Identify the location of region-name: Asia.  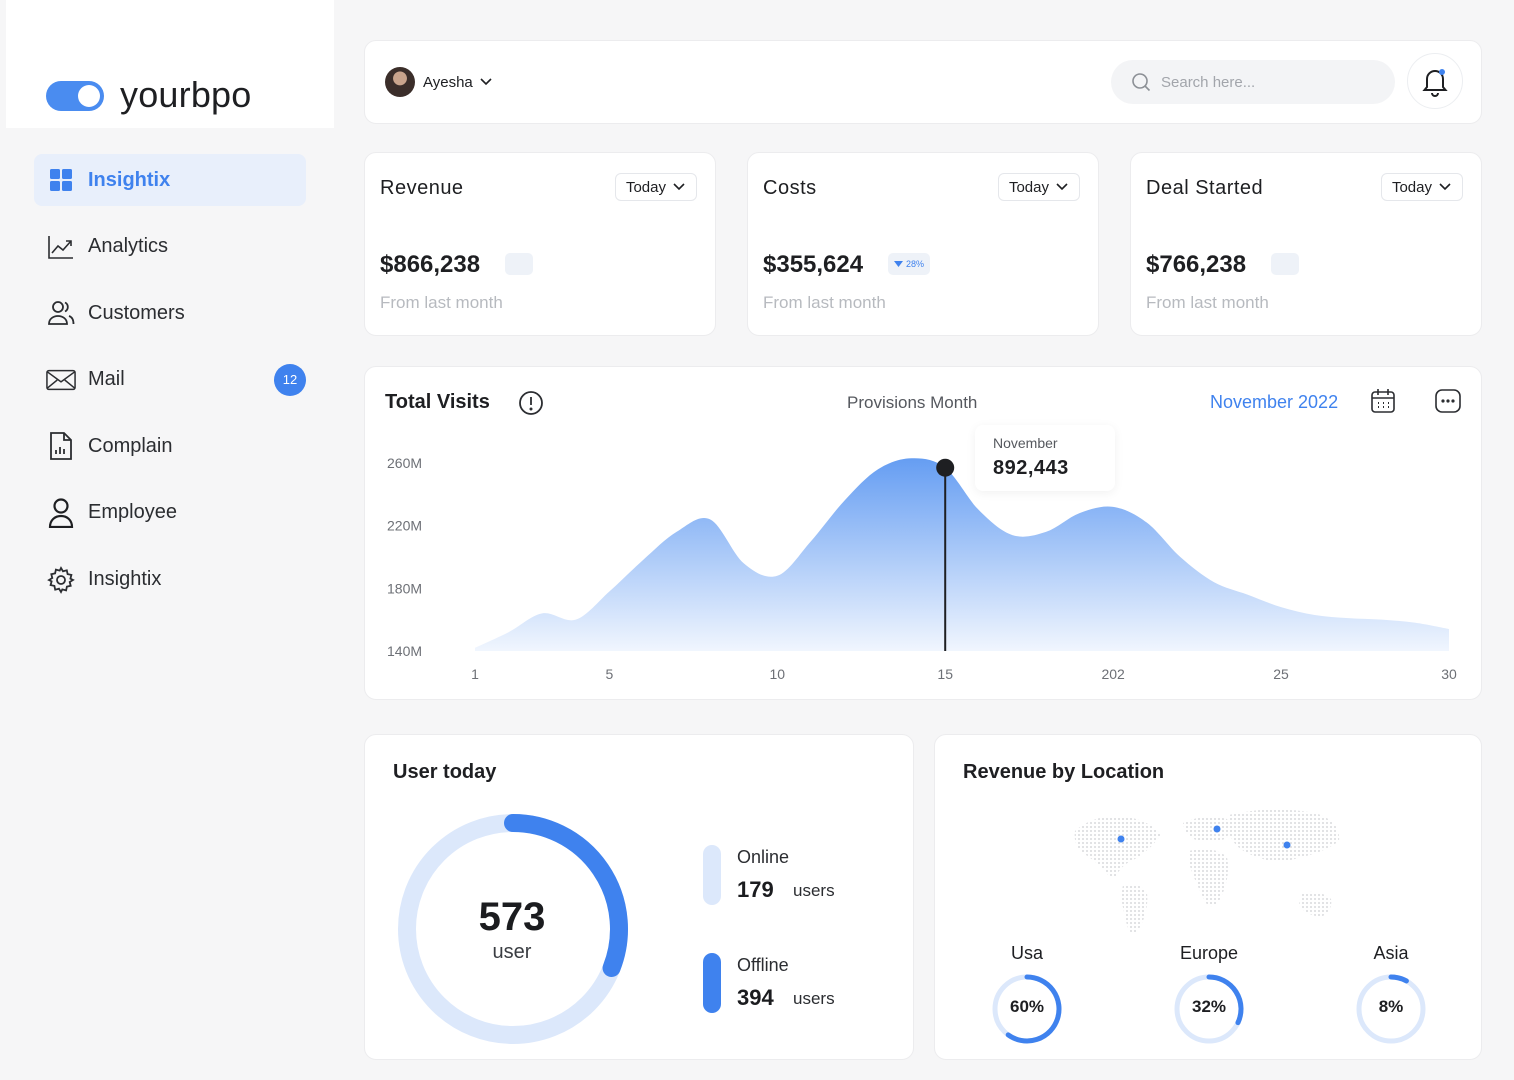
(1391, 953).